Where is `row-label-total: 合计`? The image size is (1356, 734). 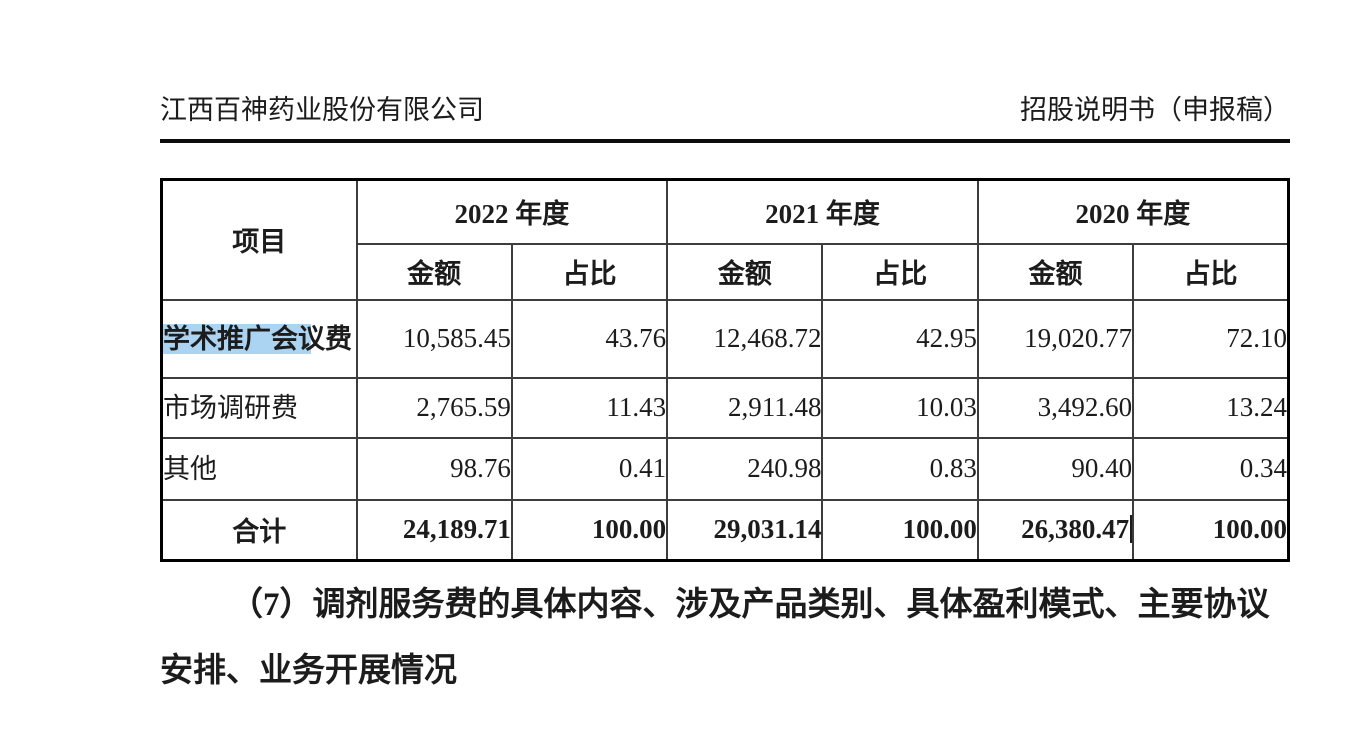 row-label-total: 合计 is located at coordinates (259, 530).